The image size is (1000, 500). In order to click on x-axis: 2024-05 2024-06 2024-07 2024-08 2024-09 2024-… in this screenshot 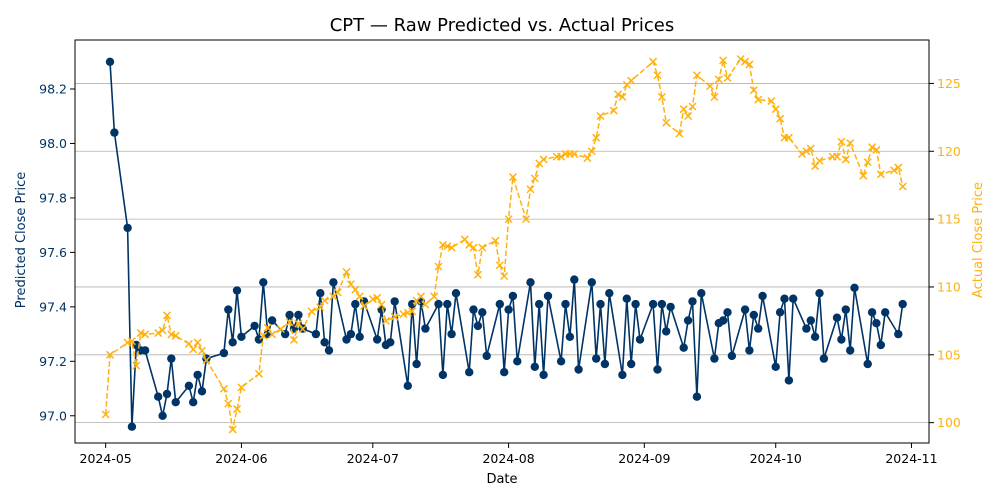, I will do `click(509, 454)`.